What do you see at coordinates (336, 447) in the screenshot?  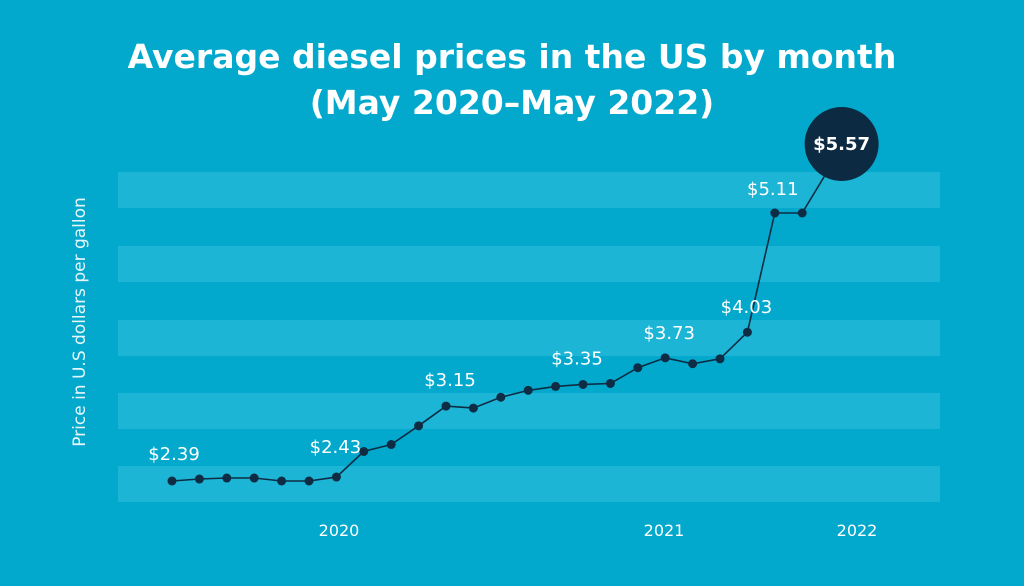 I see `data-label-7: $2.43` at bounding box center [336, 447].